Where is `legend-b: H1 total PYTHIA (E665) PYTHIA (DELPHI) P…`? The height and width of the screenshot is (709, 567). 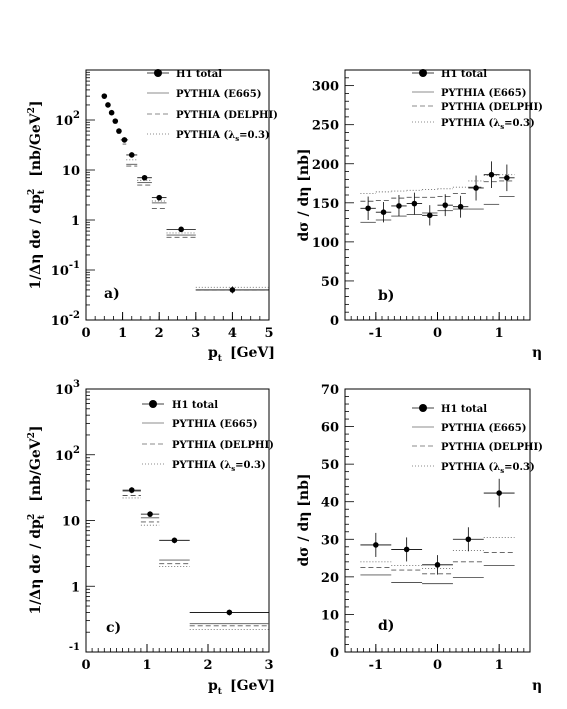 legend-b: H1 total PYTHIA (E665) PYTHIA (DELPHI) P… is located at coordinates (477, 100).